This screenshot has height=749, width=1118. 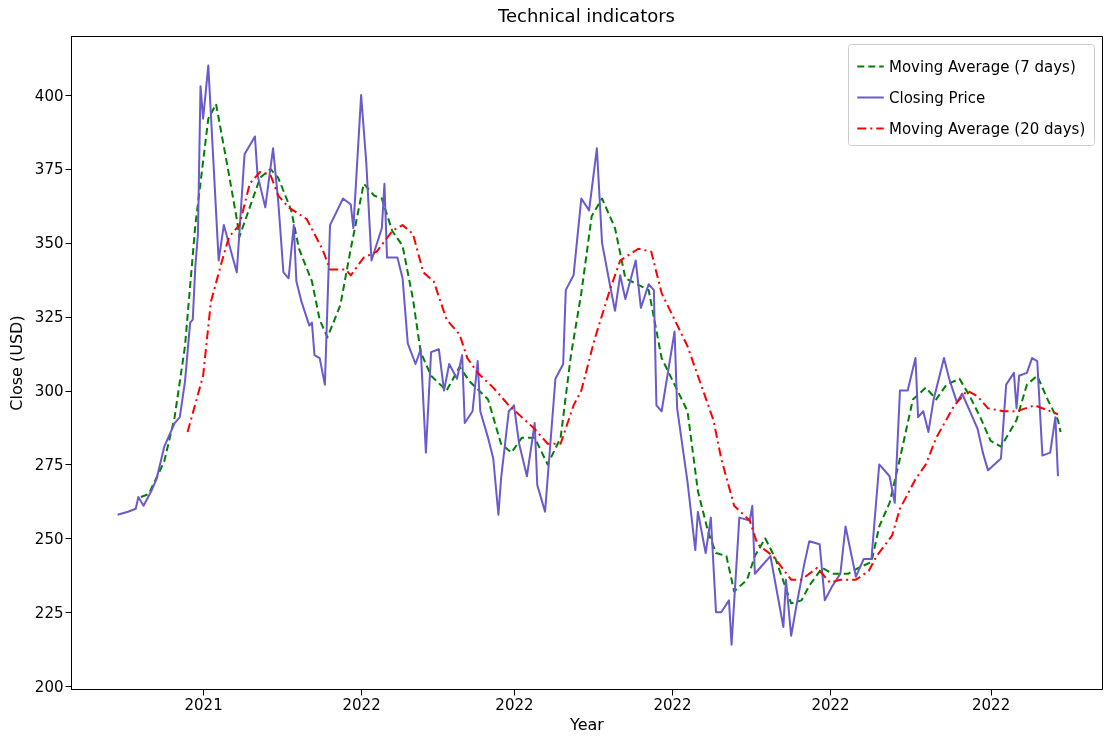 I want to click on x-axis-title: Year, so click(x=587, y=724).